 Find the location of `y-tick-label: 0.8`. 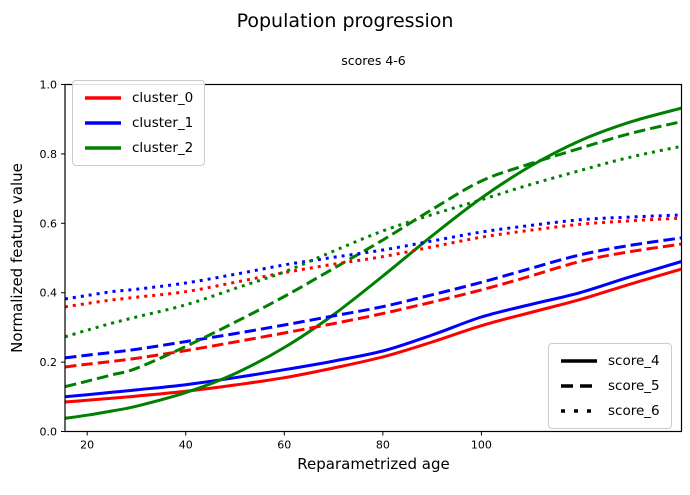

y-tick-label: 0.8 is located at coordinates (49, 154).